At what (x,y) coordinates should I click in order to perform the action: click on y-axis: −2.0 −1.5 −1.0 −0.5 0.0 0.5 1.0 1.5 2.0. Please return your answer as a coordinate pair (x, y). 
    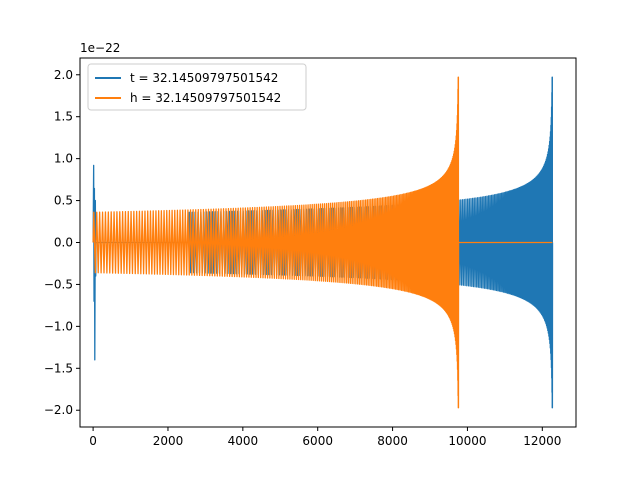
    Looking at the image, I should click on (62, 242).